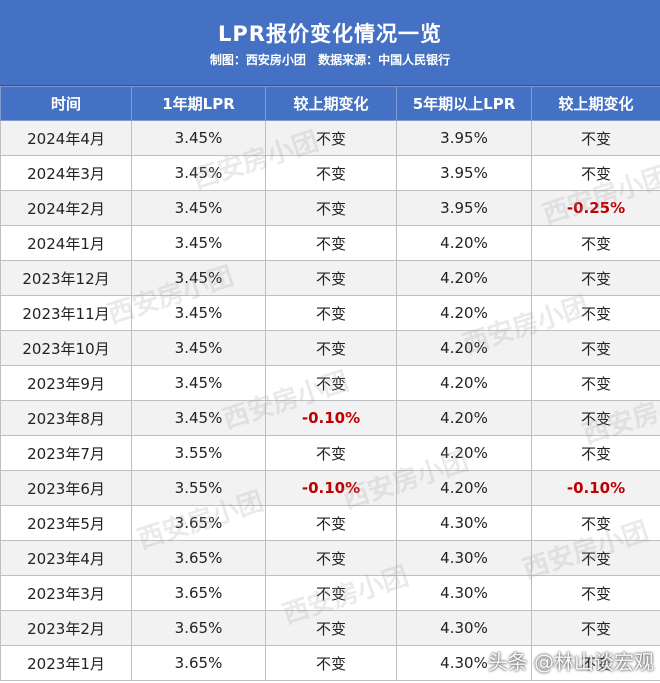 The width and height of the screenshot is (660, 683). What do you see at coordinates (66, 453) in the screenshot?
I see `cell-date: 2023年7月` at bounding box center [66, 453].